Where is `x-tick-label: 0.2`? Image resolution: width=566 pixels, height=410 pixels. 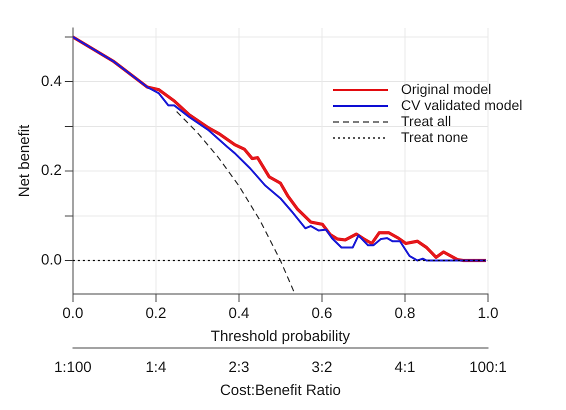
x-tick-label: 0.2 is located at coordinates (155, 313).